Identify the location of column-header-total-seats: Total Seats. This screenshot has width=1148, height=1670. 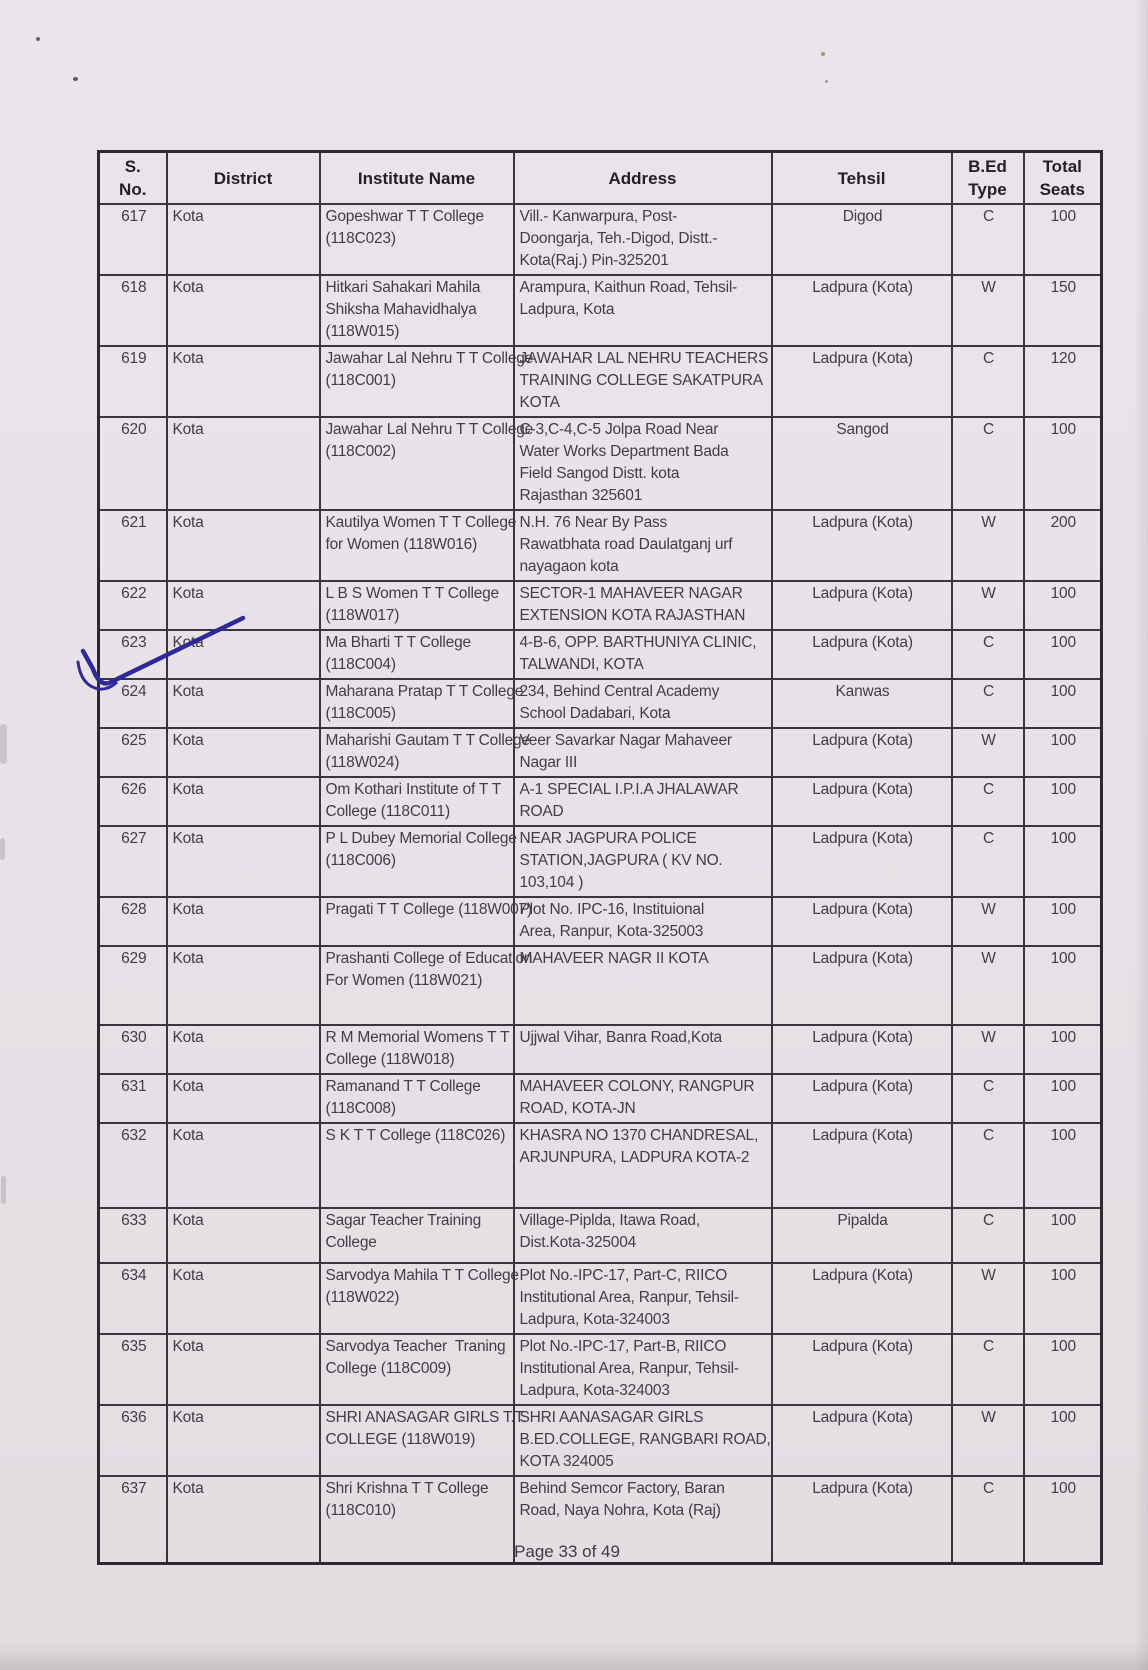
(1062, 177).